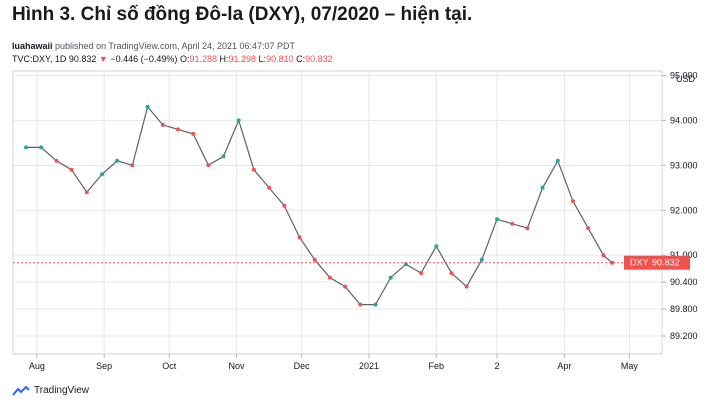 The height and width of the screenshot is (405, 720). I want to click on y-tick-label: 90.400, so click(684, 282).